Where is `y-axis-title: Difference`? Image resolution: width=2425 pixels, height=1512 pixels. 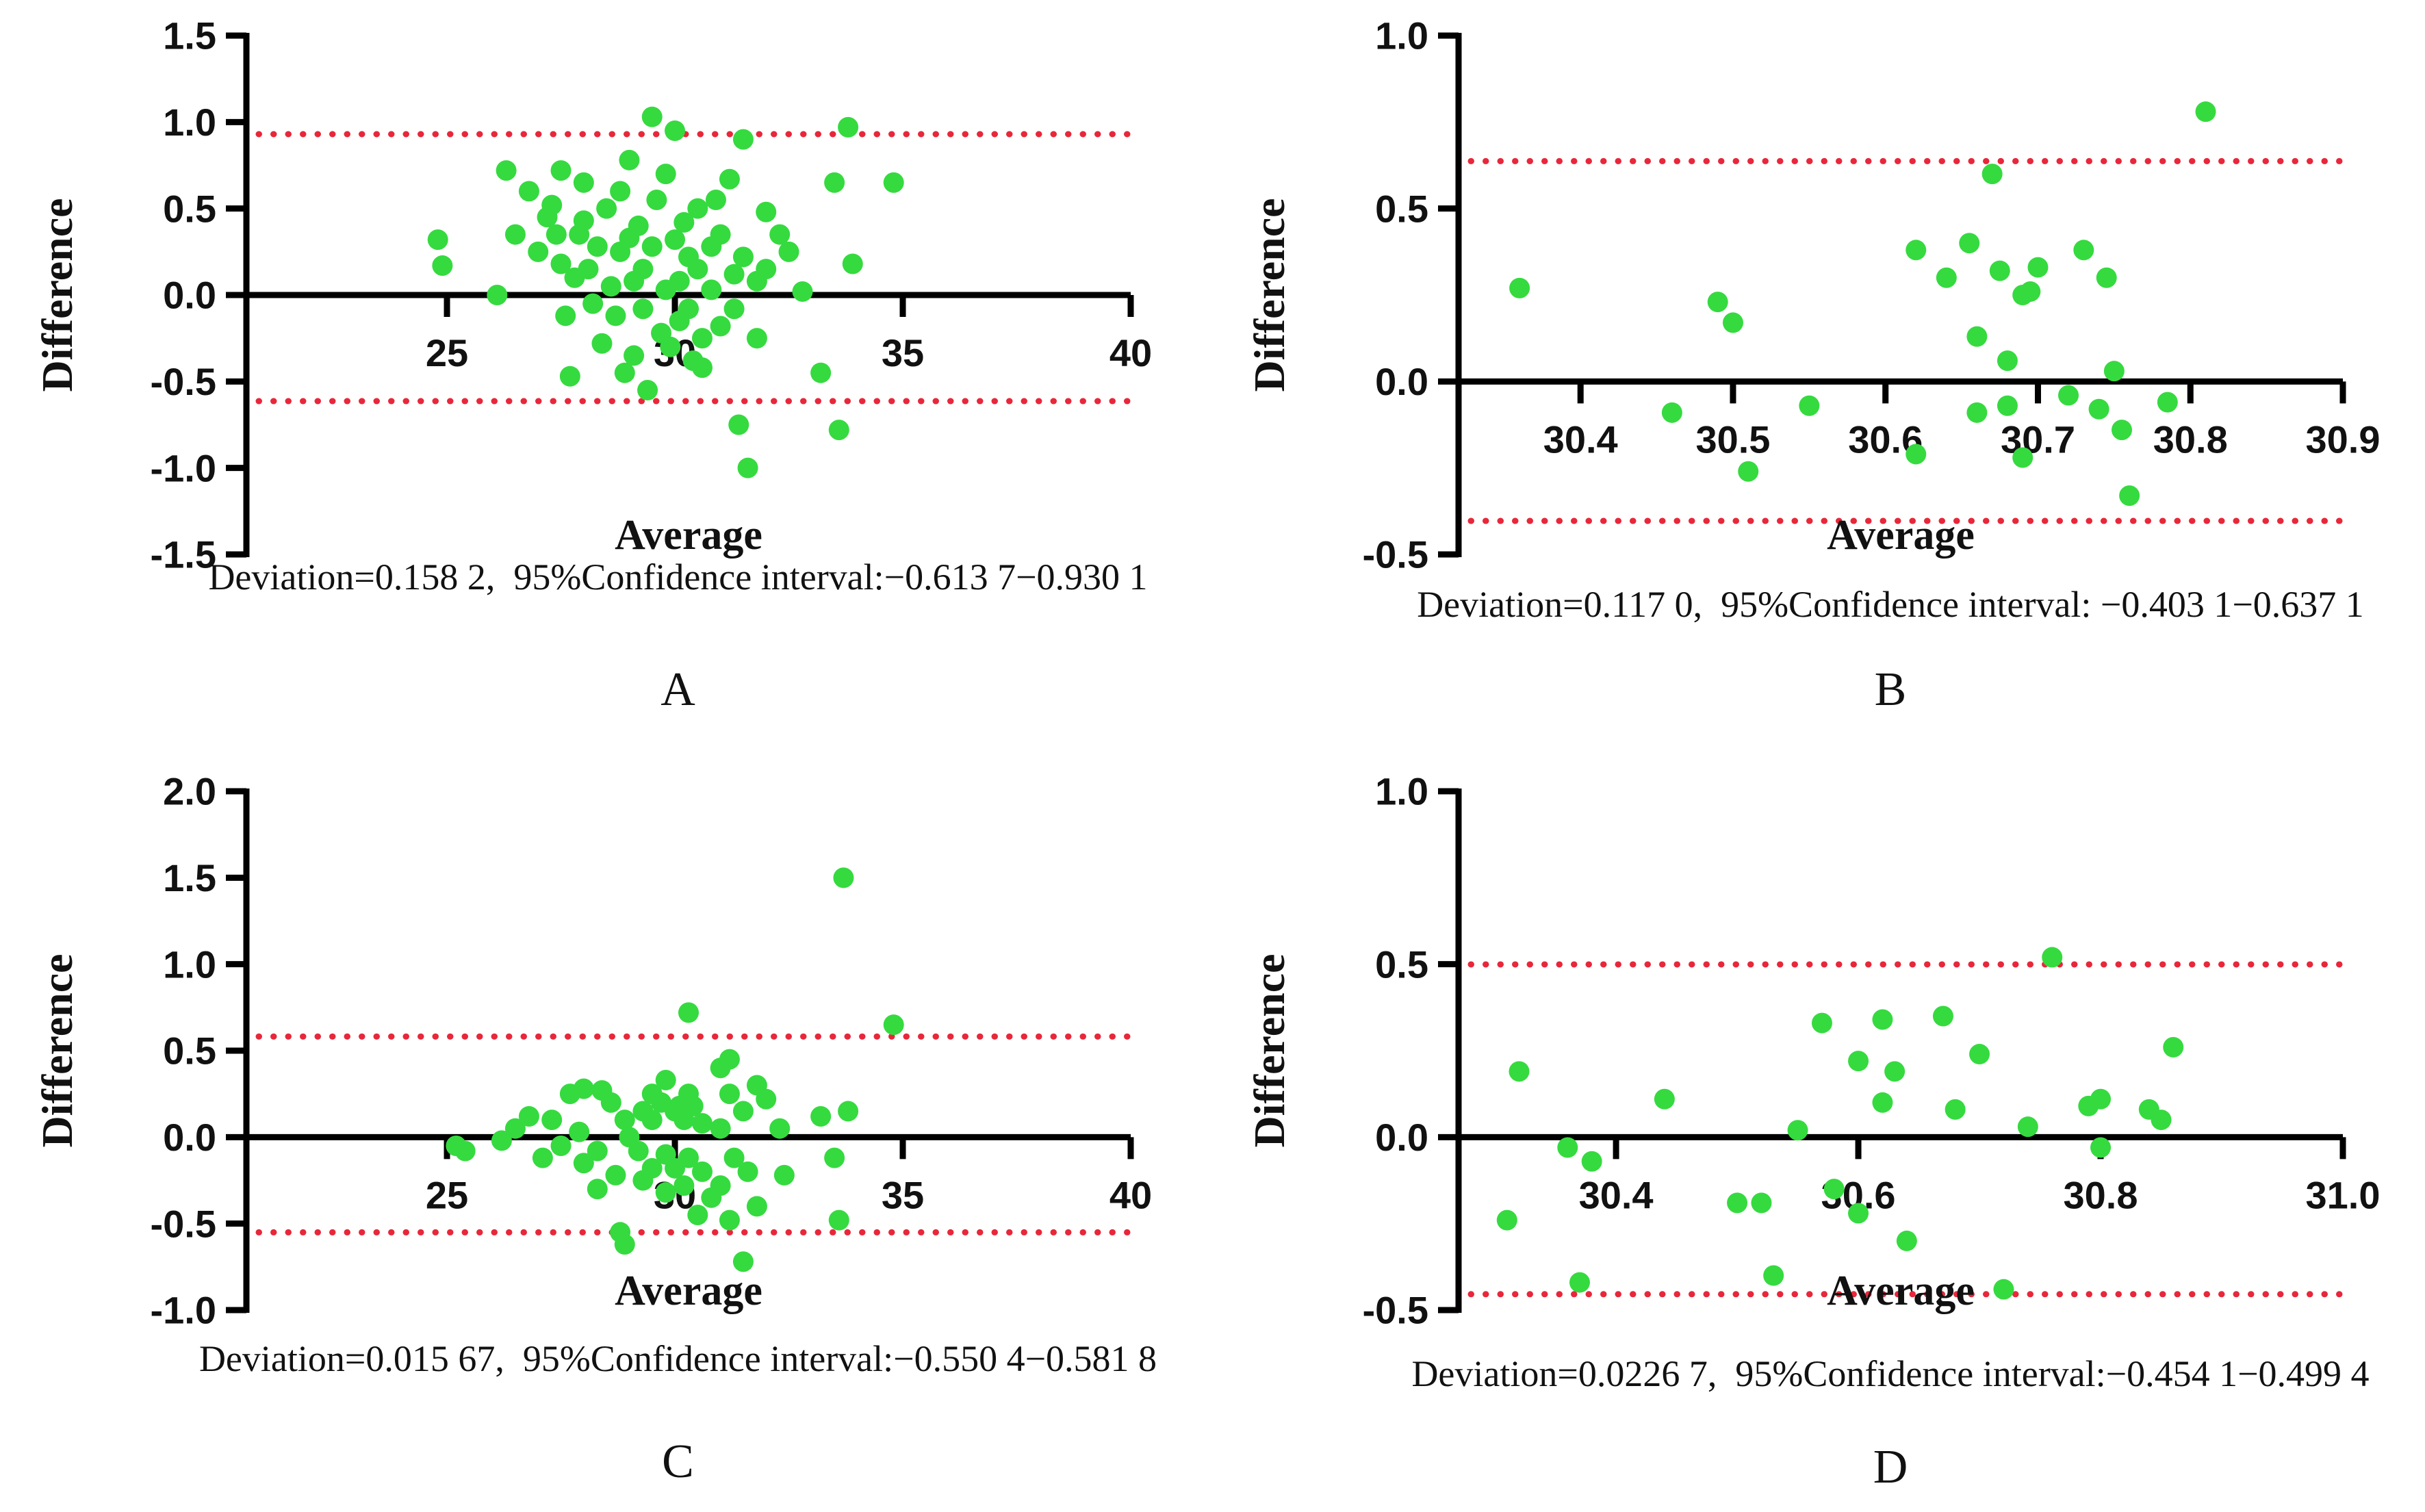
y-axis-title: Difference is located at coordinates (1269, 1050).